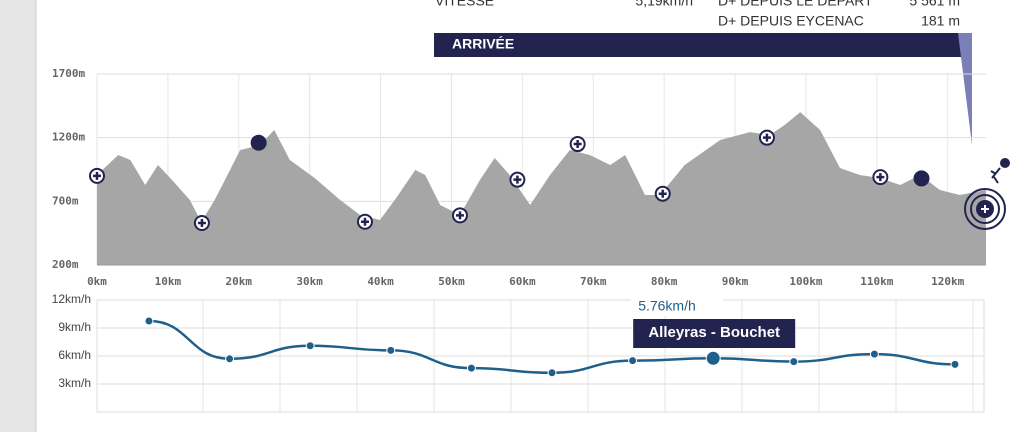 The image size is (1024, 437). What do you see at coordinates (309, 281) in the screenshot?
I see `x-tick-label: 30km` at bounding box center [309, 281].